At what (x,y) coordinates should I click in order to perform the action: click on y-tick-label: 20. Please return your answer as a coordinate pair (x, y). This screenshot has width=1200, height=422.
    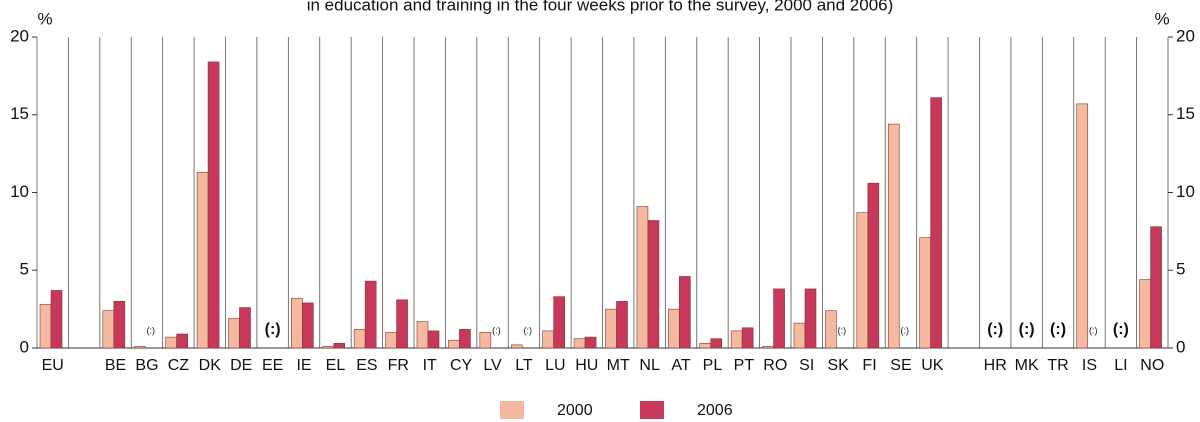
    Looking at the image, I should click on (19, 35).